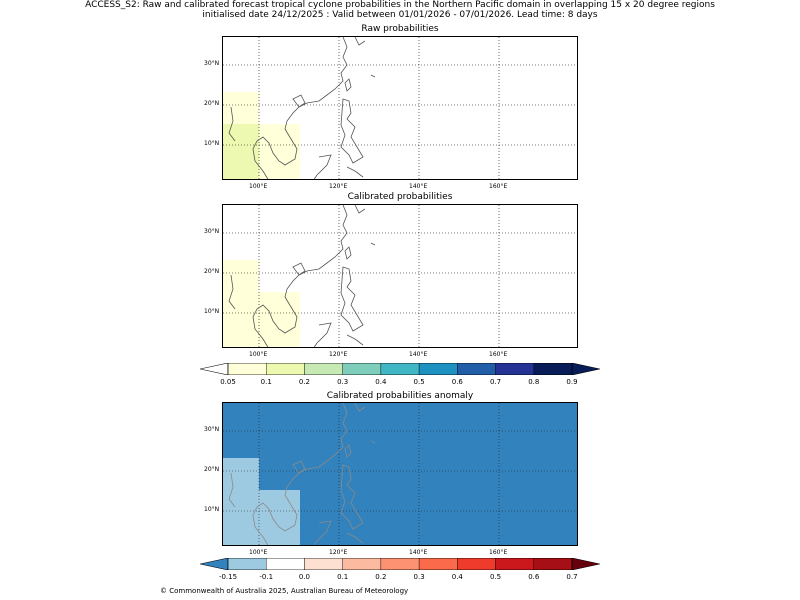 The image size is (800, 600). Describe the element at coordinates (266, 577) in the screenshot. I see `colorbar-tick-label: -0.1` at that location.